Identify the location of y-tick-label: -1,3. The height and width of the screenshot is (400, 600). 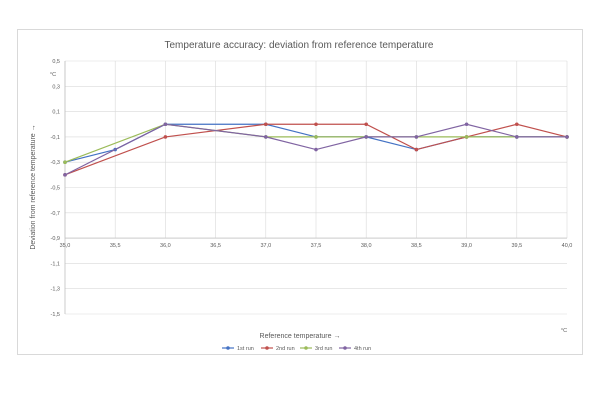
(55, 290).